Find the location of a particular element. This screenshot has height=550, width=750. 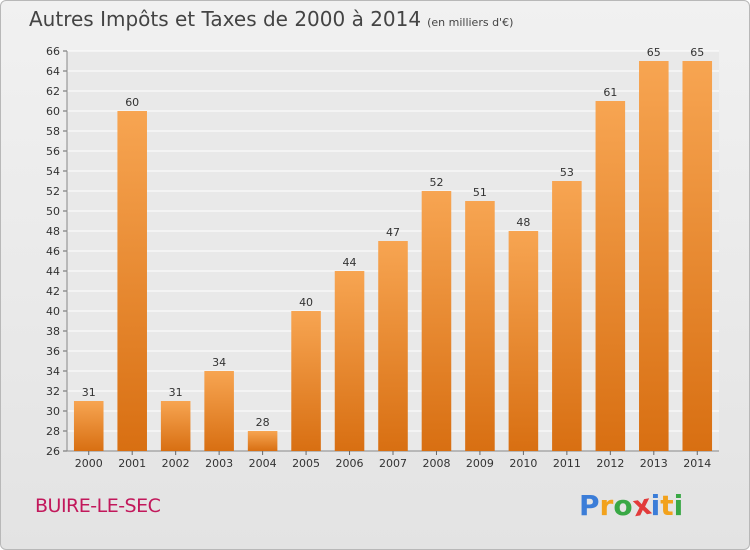

logo-letter: o is located at coordinates (623, 505).